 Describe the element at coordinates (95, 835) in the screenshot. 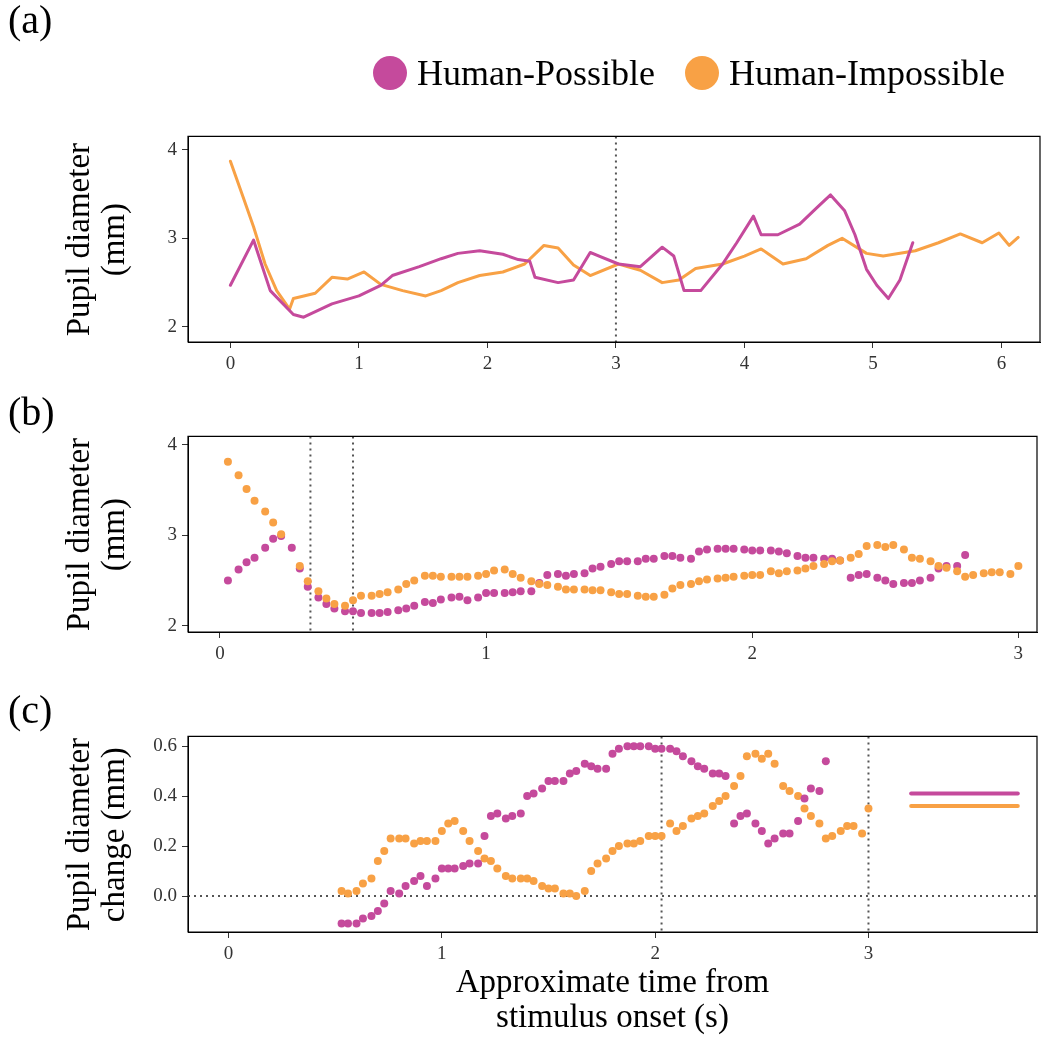

I see `y-axis-title: Pupil diameter change (mm)` at that location.